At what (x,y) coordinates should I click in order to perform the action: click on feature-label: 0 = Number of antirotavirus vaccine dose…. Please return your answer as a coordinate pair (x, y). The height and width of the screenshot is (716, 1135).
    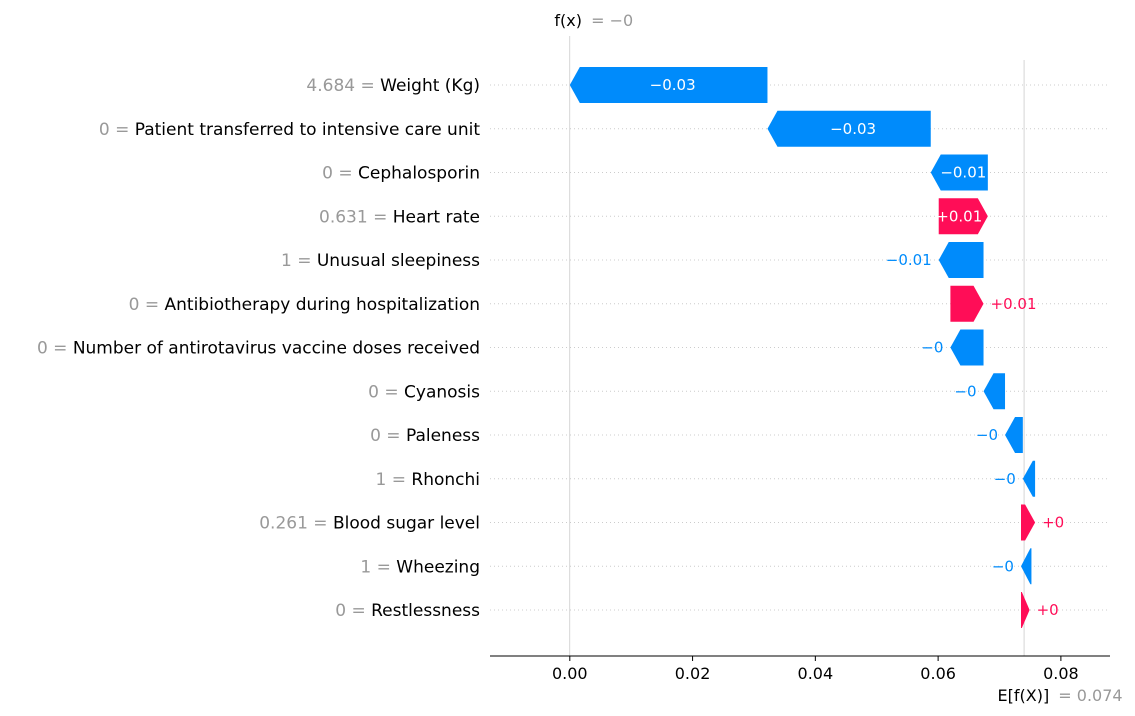
    Looking at the image, I should click on (258, 349).